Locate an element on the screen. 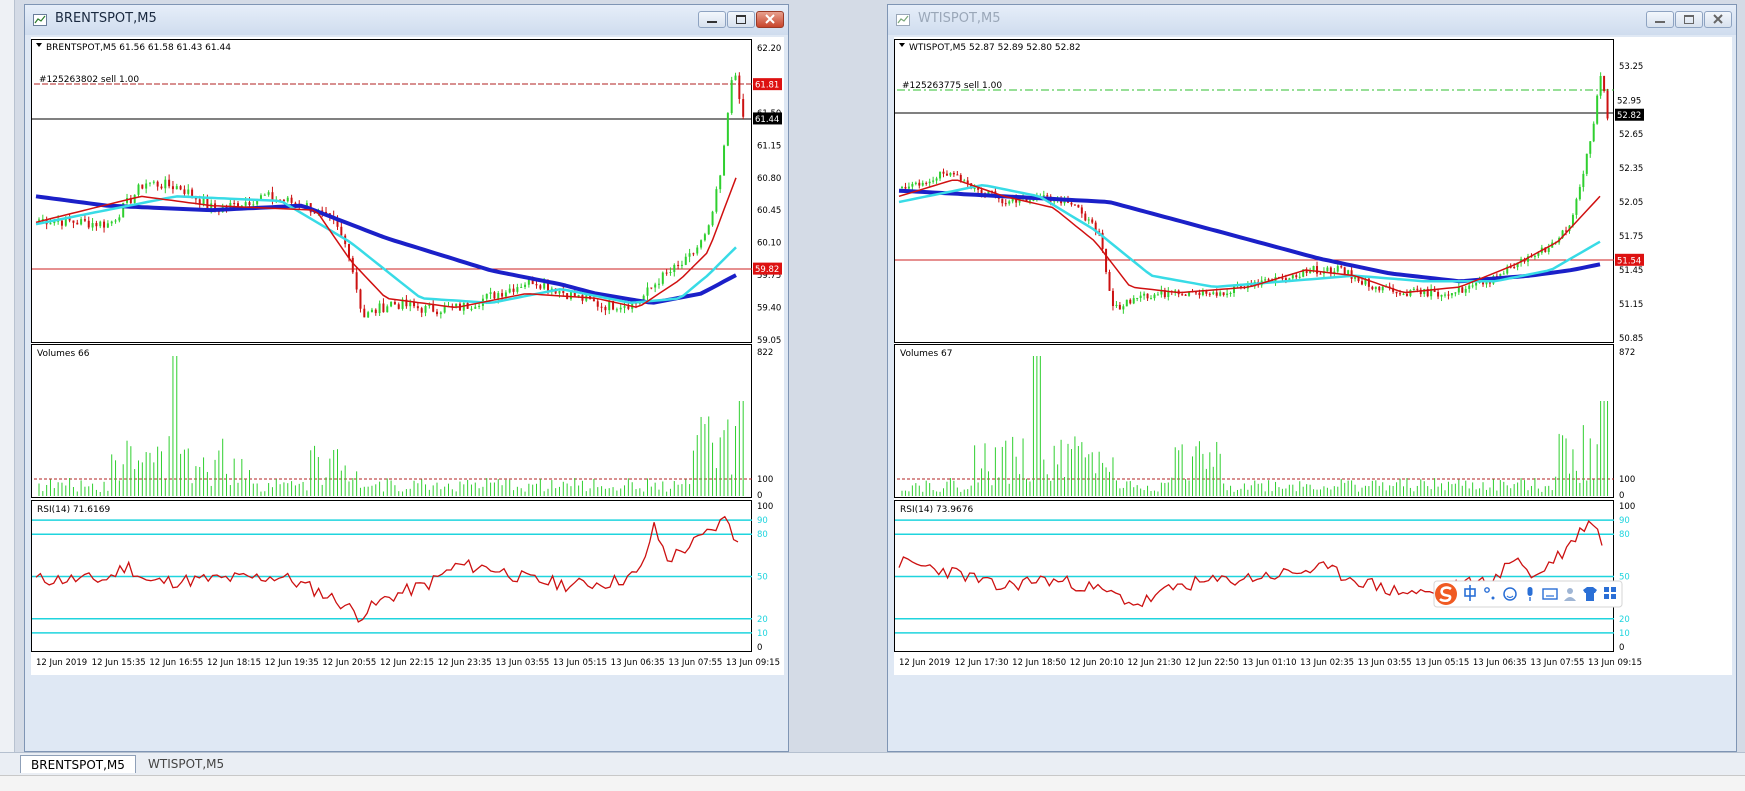 Image resolution: width=1745 pixels, height=791 pixels. maximize-icon is located at coordinates (741, 19).